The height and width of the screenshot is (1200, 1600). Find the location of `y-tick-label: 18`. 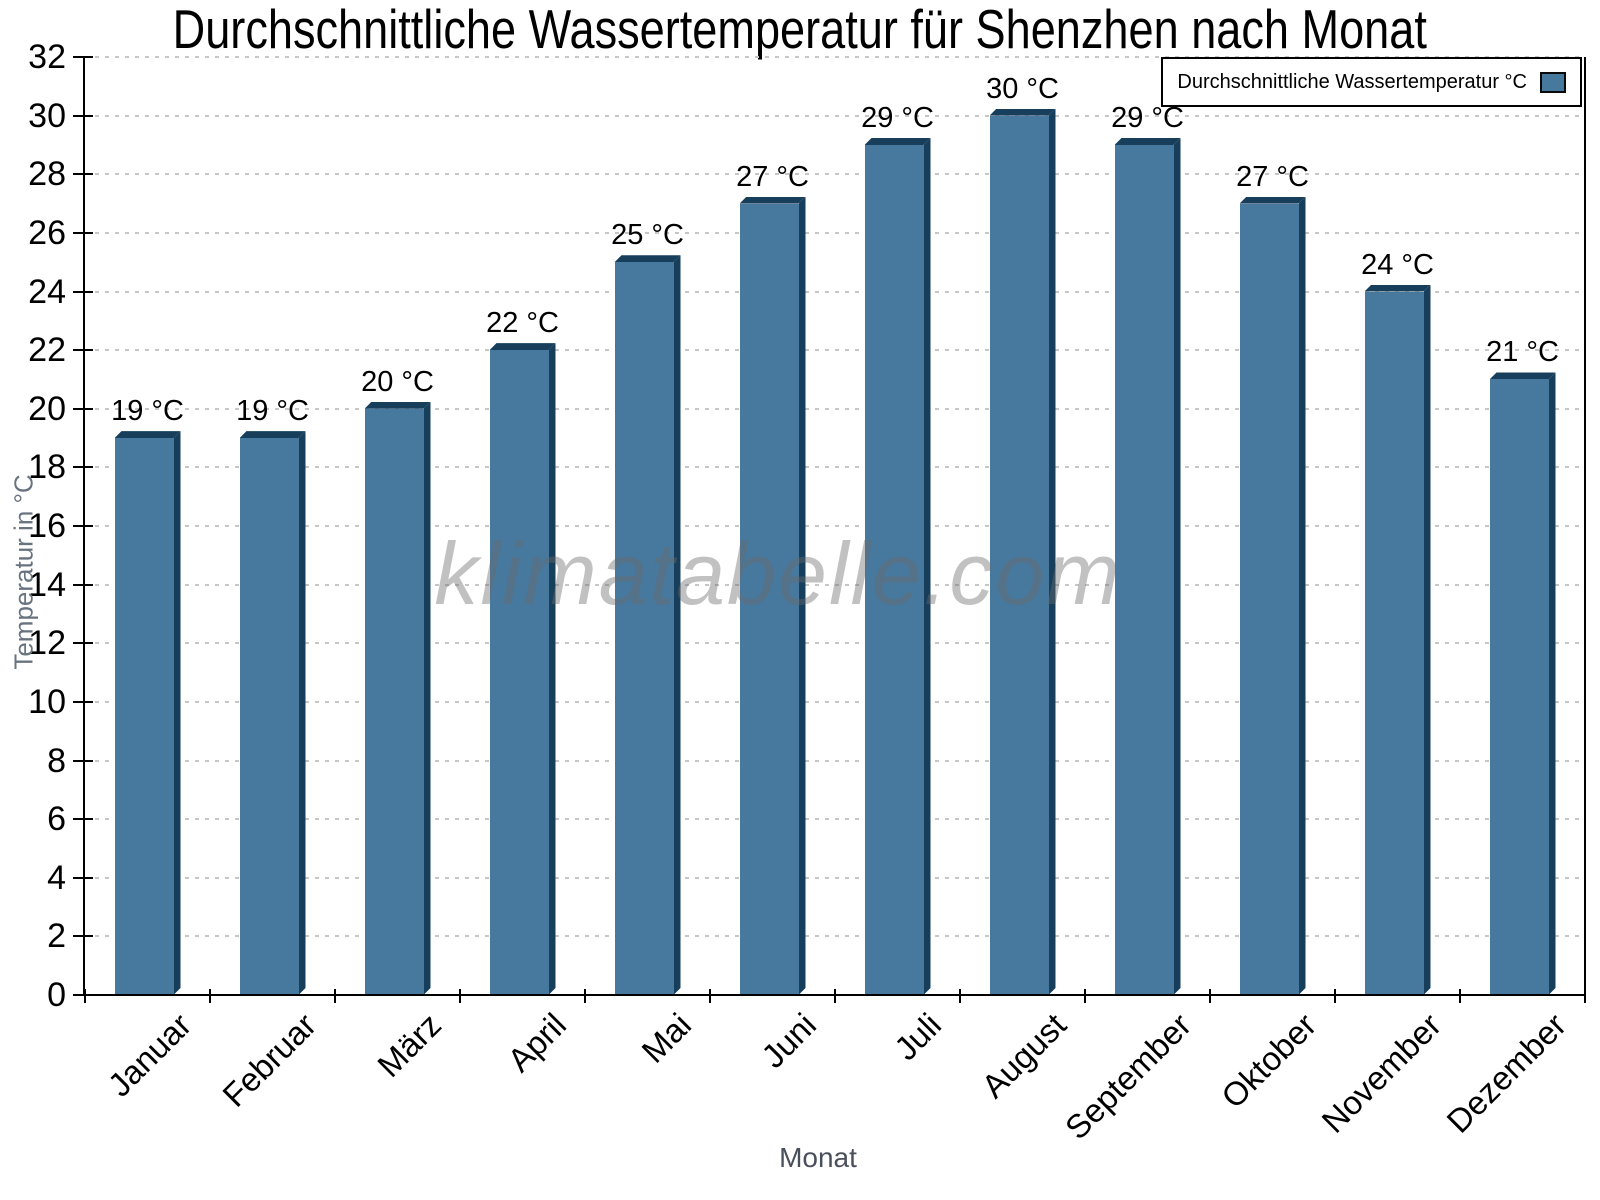

y-tick-label: 18 is located at coordinates (47, 467).